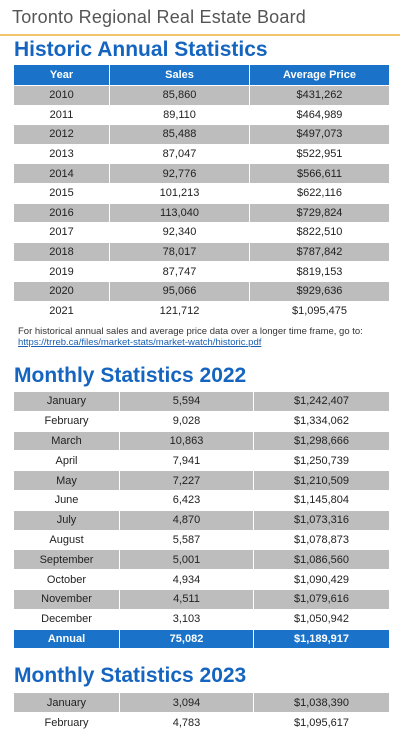  I want to click on average-price-cell: $1,250,739, so click(321, 461).